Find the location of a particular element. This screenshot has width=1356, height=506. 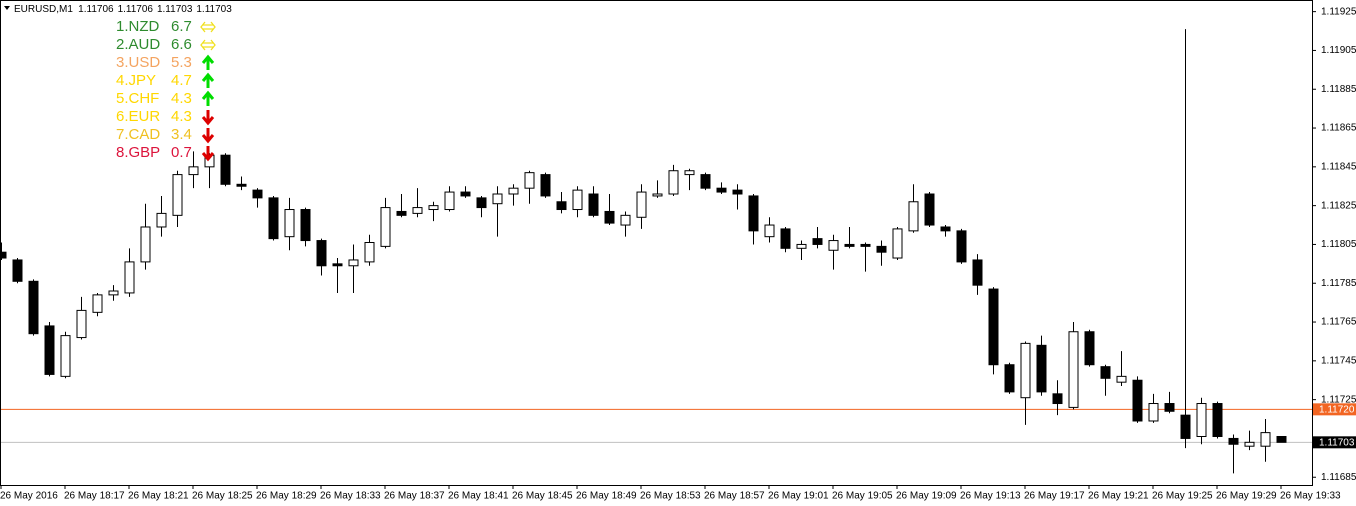

x-tick-label: 26 May 19:17 is located at coordinates (1054, 496).